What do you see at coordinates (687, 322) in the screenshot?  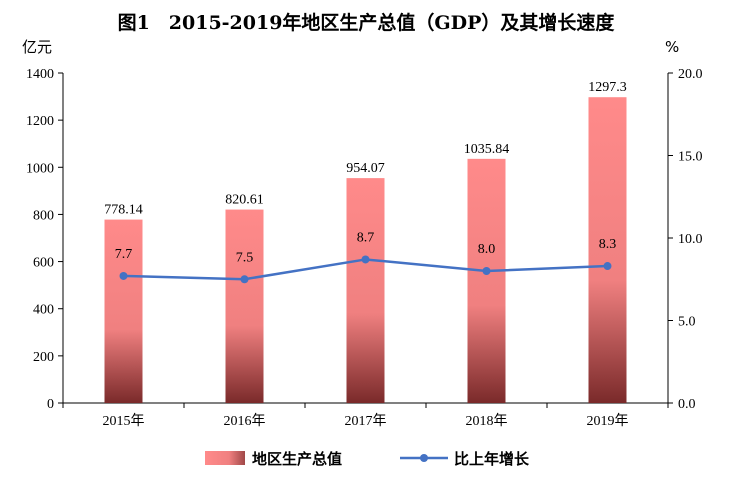 I see `y2-tick-label: 5.0` at bounding box center [687, 322].